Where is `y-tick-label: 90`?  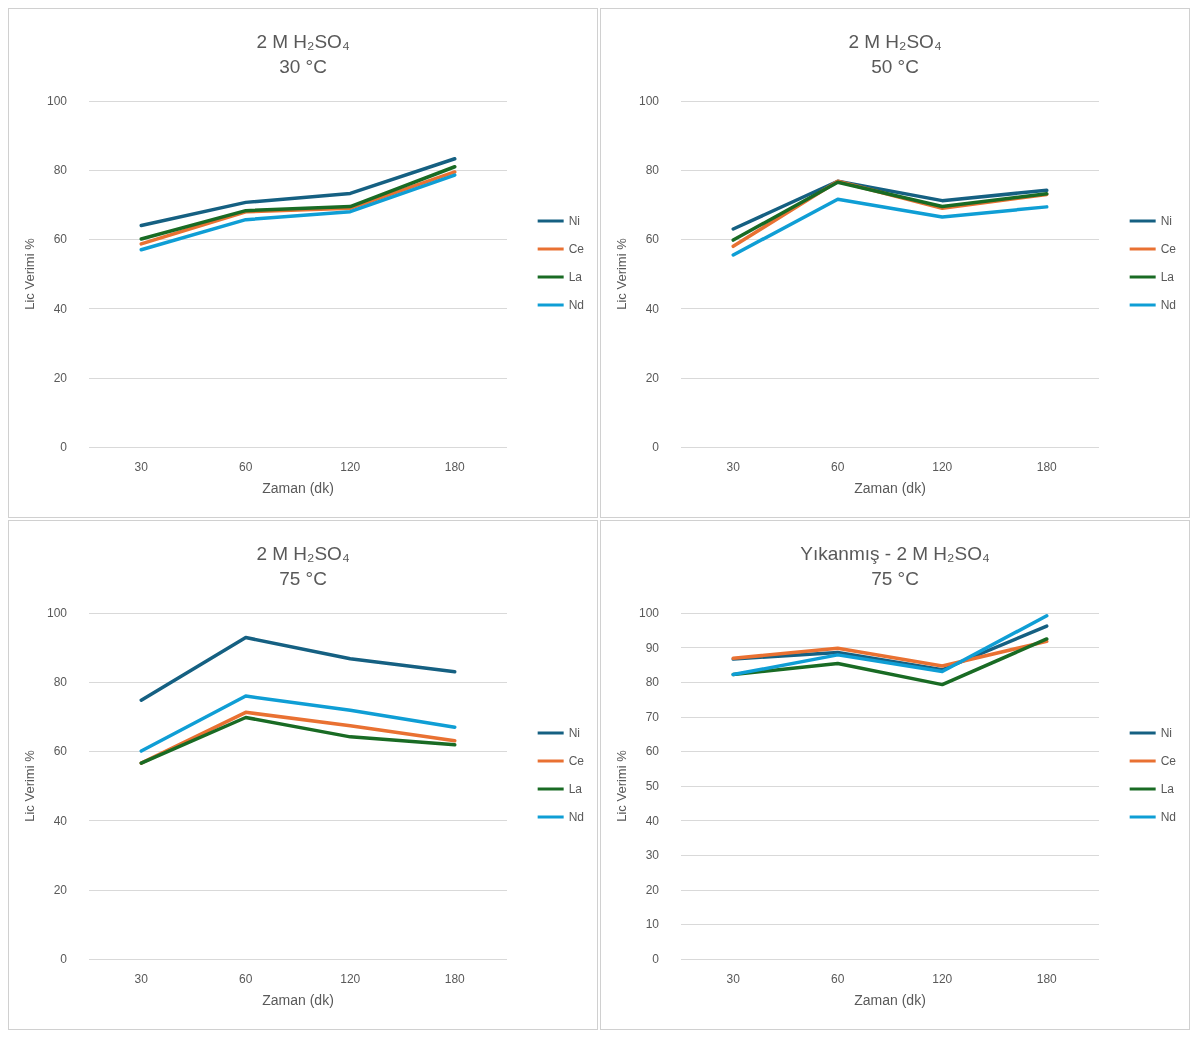
y-tick-label: 90 is located at coordinates (652, 647).